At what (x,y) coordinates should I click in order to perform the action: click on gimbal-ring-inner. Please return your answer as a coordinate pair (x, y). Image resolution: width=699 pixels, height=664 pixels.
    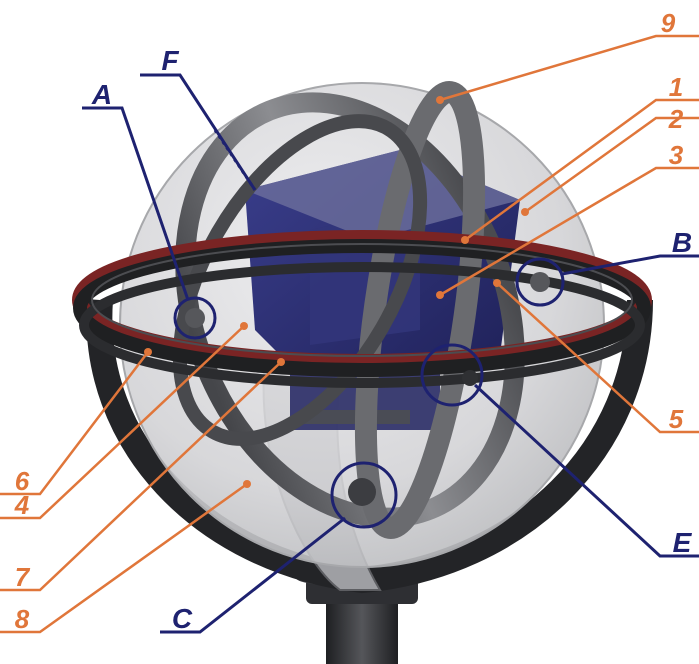
    Looking at the image, I should click on (420, 310).